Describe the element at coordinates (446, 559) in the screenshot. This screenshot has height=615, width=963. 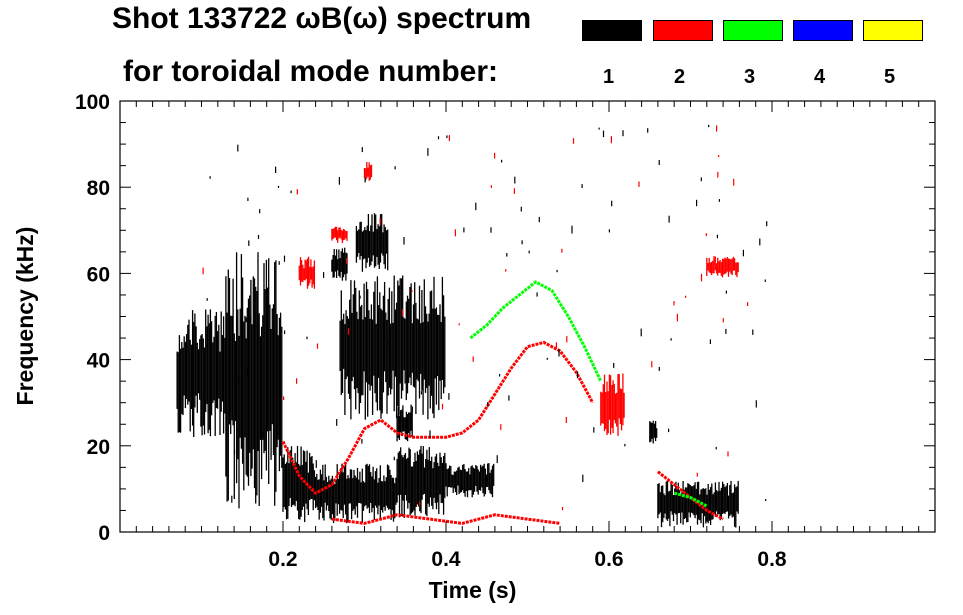
I see `x-tick-label: 0.4` at that location.